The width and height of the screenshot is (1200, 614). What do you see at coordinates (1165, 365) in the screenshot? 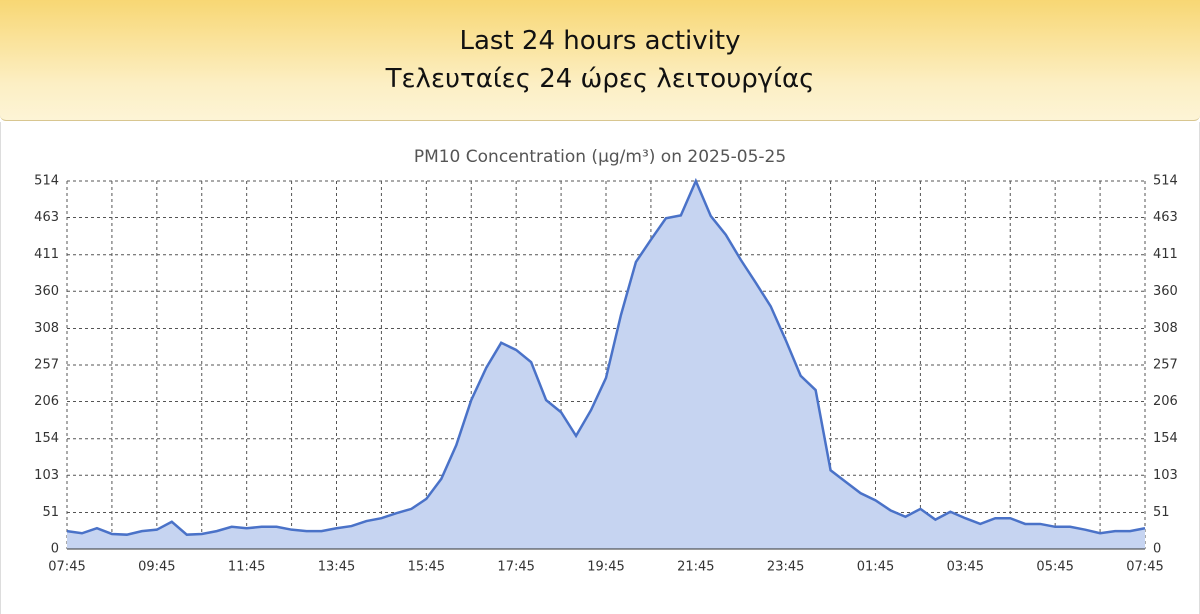
I see `y2-tick-label: 257` at bounding box center [1165, 365].